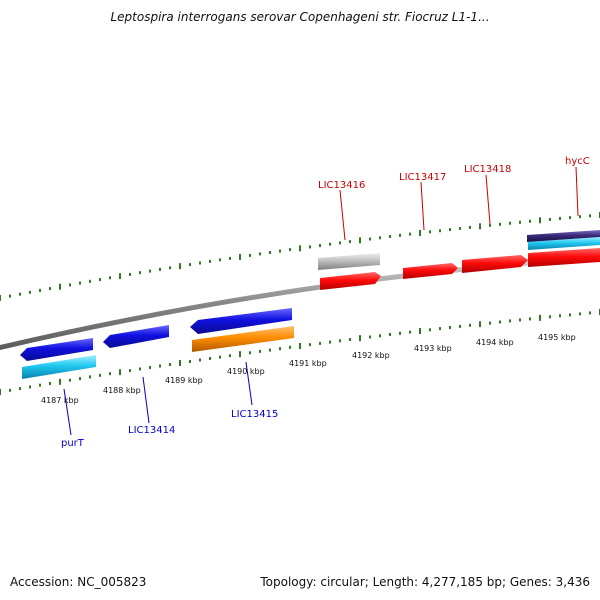  I want to click on kbp-label: 4194 kbp, so click(495, 342).